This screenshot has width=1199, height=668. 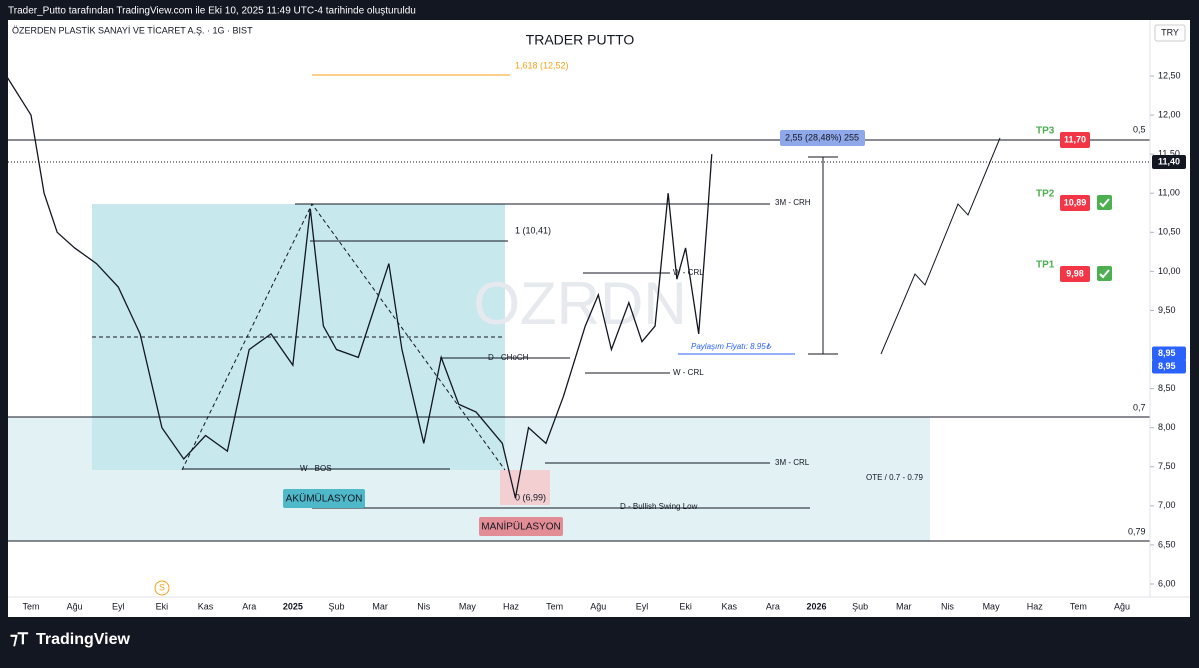 I want to click on annotation: 3M - CRH, so click(x=793, y=202).